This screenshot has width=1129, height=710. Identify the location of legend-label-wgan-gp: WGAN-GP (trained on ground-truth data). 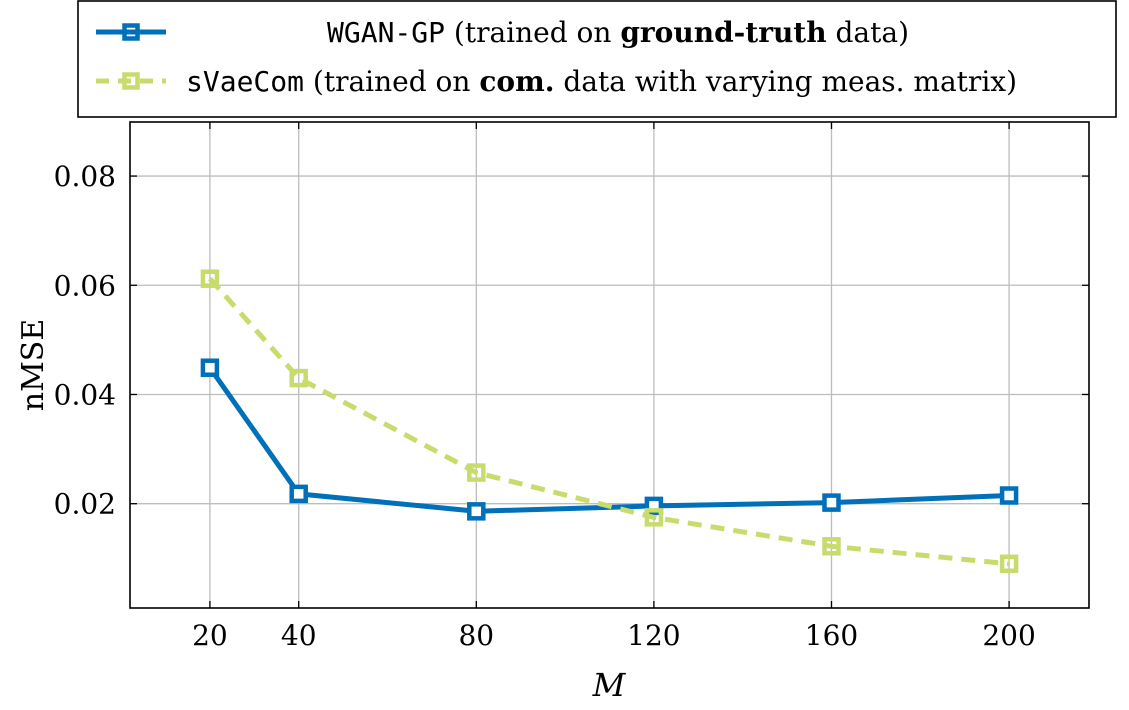
(618, 32).